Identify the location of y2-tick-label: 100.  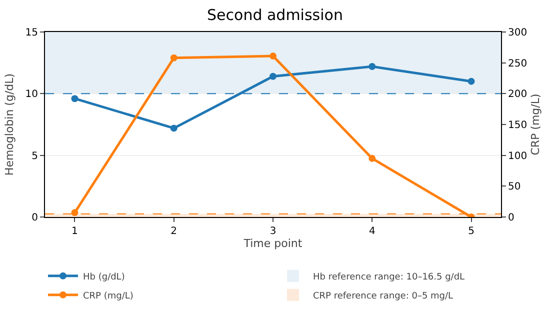
(518, 156).